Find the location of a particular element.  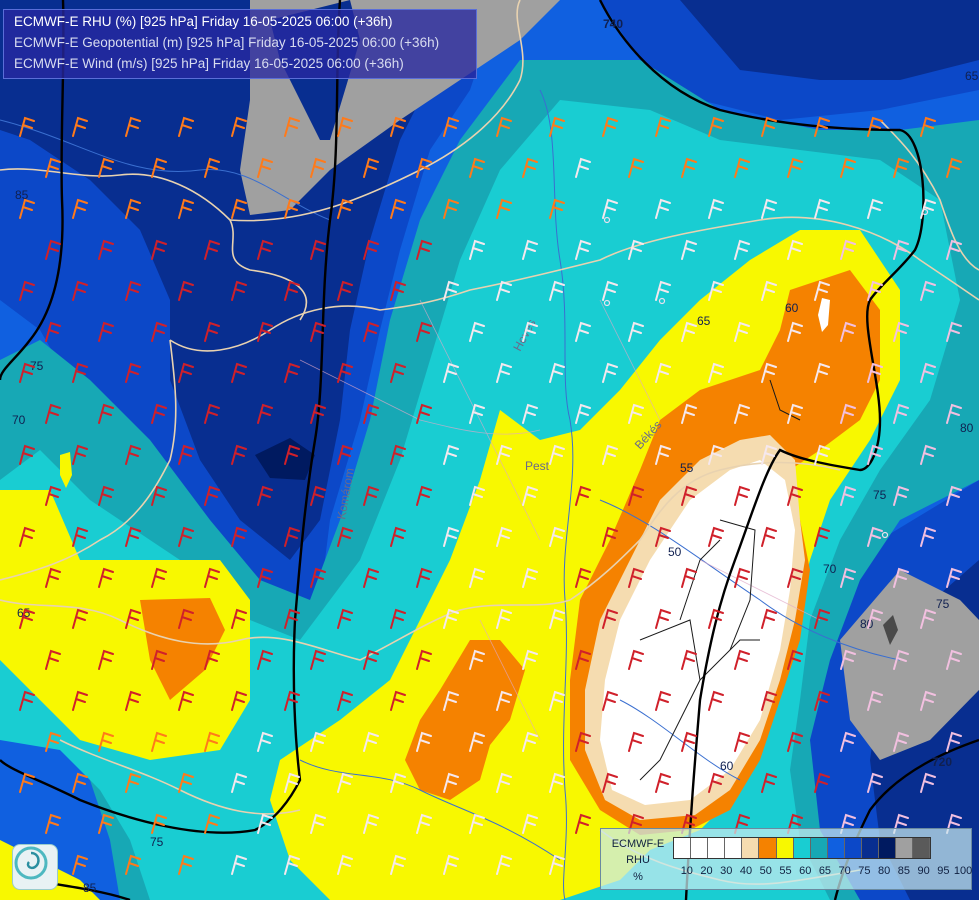

legend-tick-label: 30 is located at coordinates (726, 871).